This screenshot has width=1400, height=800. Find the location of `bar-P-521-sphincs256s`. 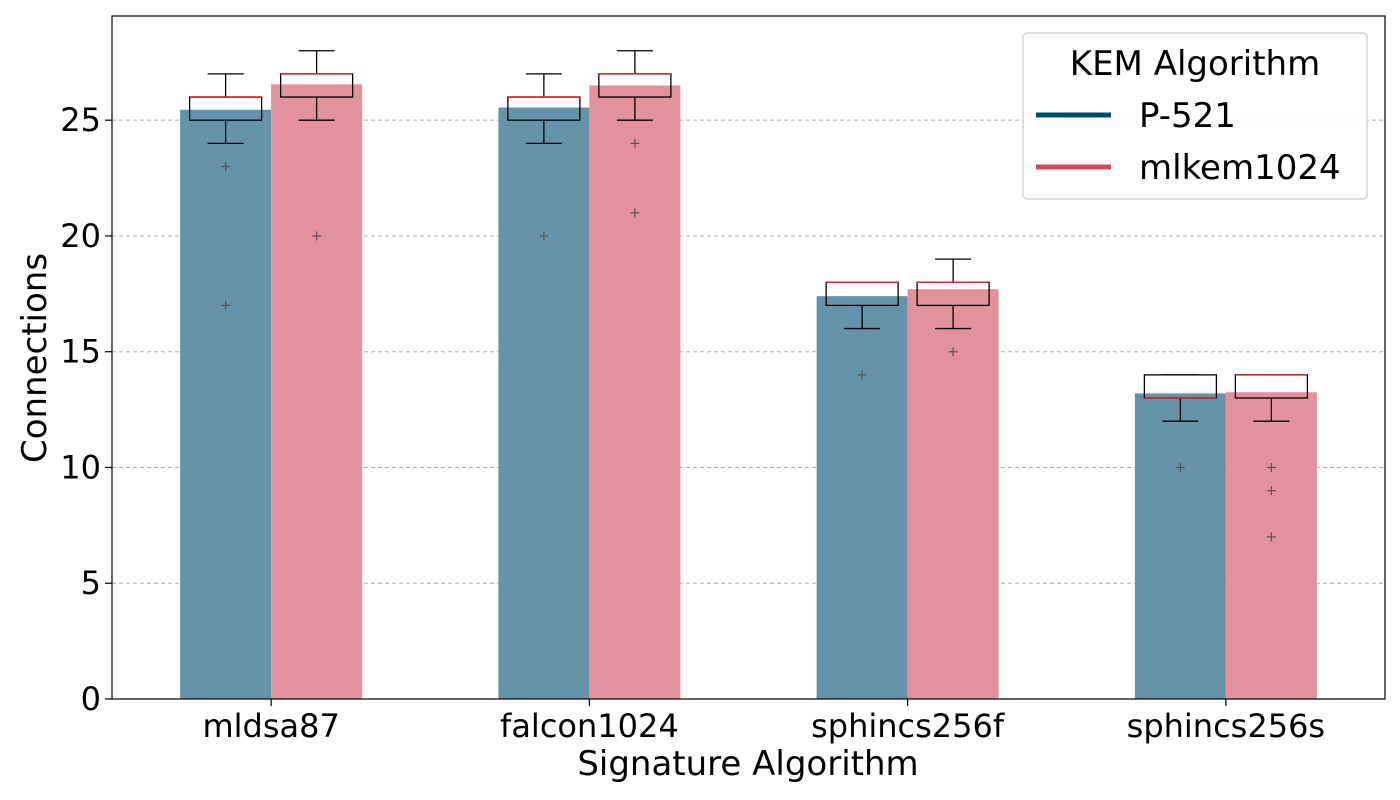

bar-P-521-sphincs256s is located at coordinates (1180, 546).